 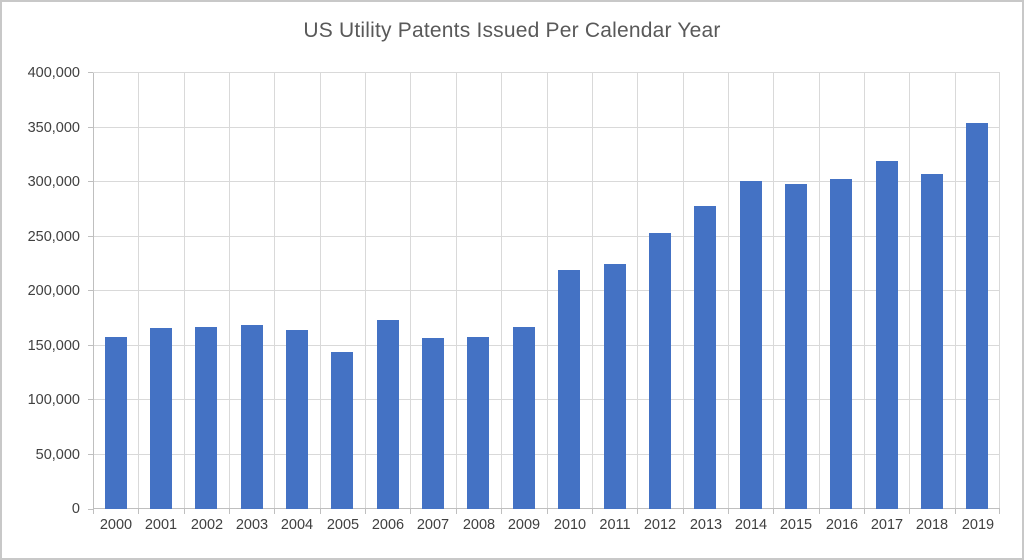 I want to click on bar-2006, so click(x=388, y=414).